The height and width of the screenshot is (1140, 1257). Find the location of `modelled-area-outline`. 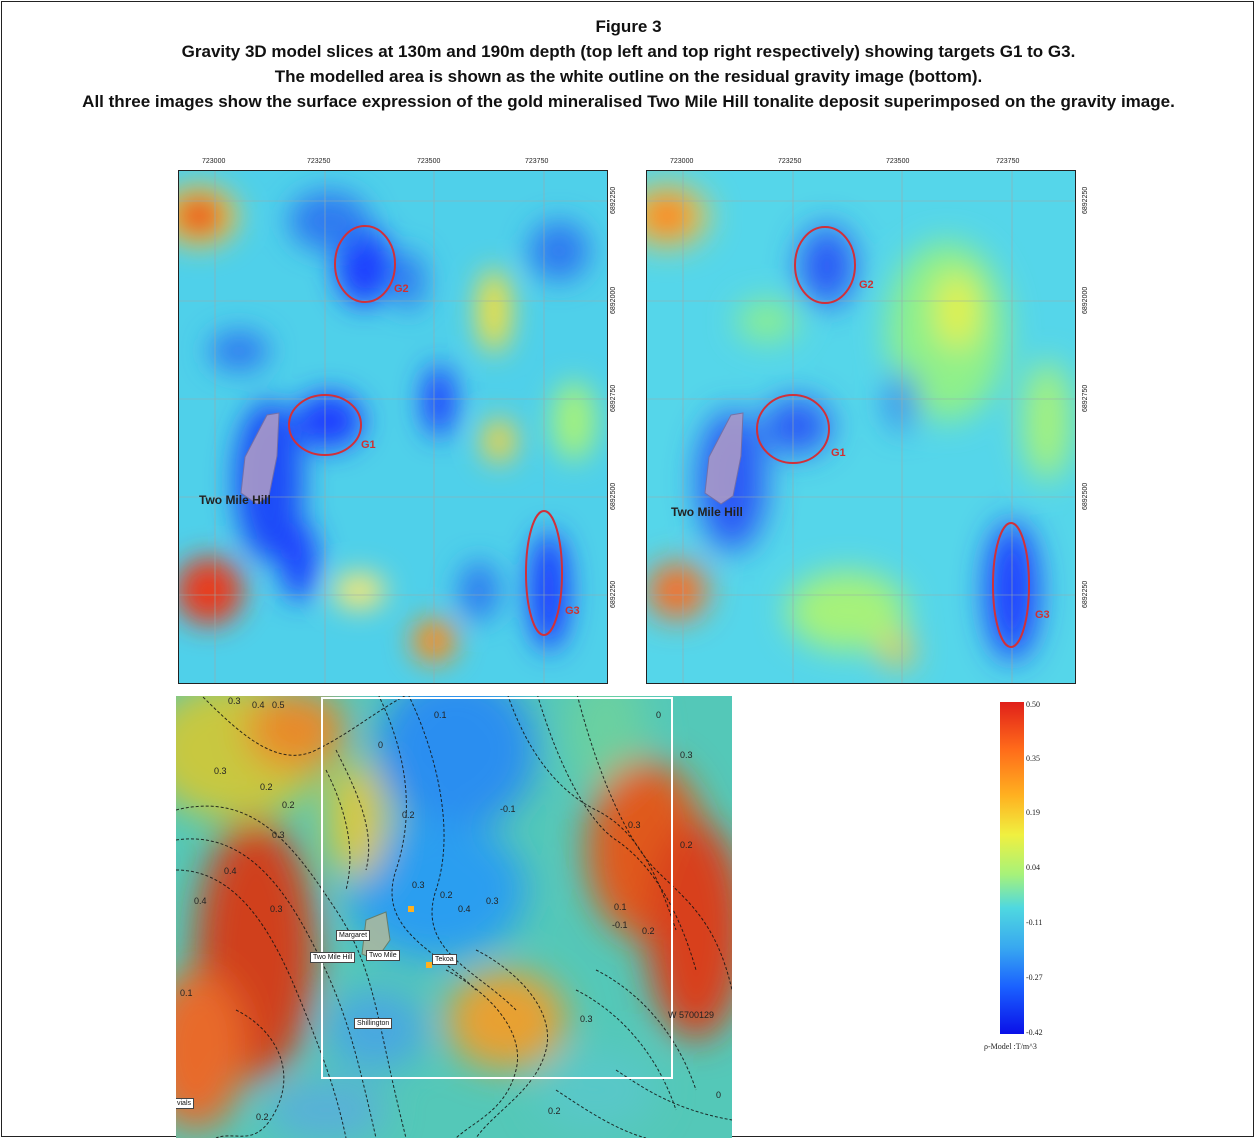

modelled-area-outline is located at coordinates (497, 888).